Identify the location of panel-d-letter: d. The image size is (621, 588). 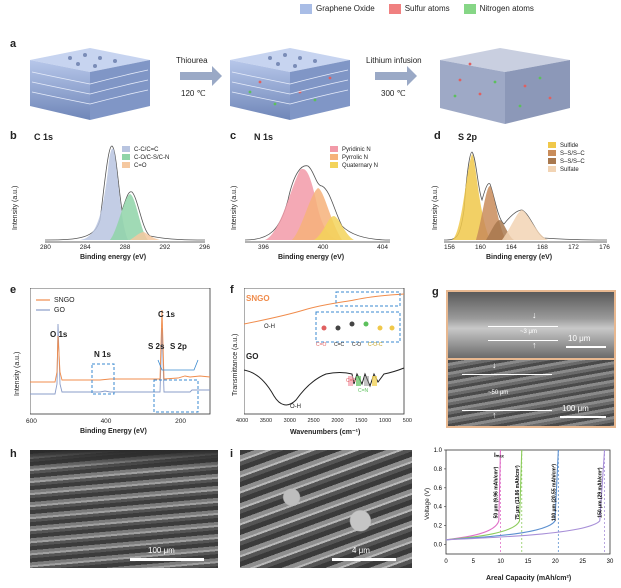
(437, 136).